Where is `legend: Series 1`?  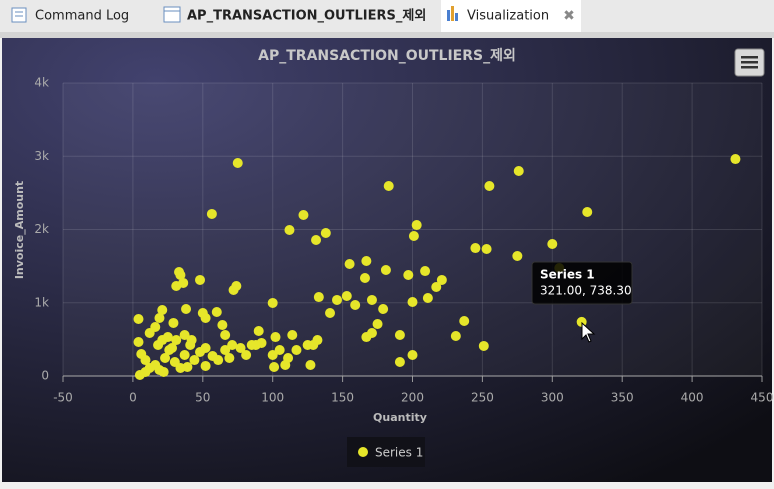 legend: Series 1 is located at coordinates (386, 452).